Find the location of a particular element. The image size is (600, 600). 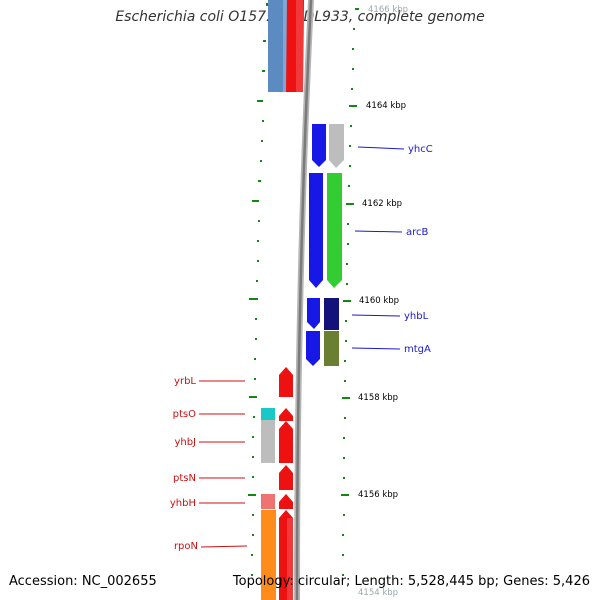

gene-label-yhbL: yhbL is located at coordinates (416, 316).